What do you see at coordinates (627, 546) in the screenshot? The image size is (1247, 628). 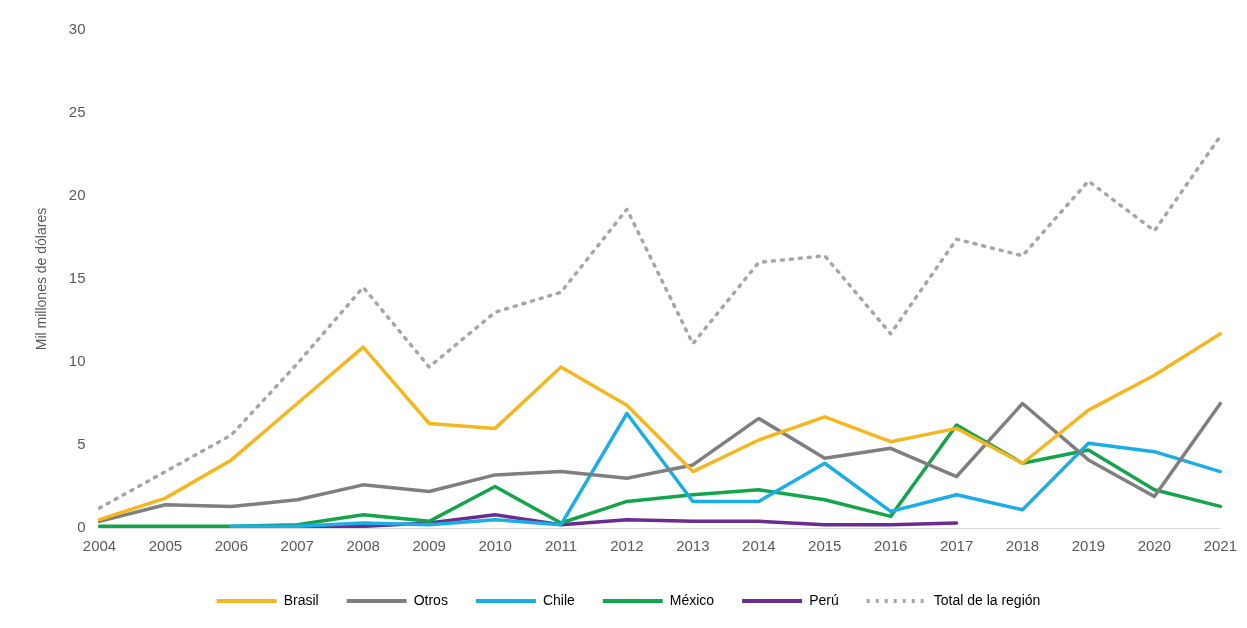 I see `x-tick-label: 2012` at bounding box center [627, 546].